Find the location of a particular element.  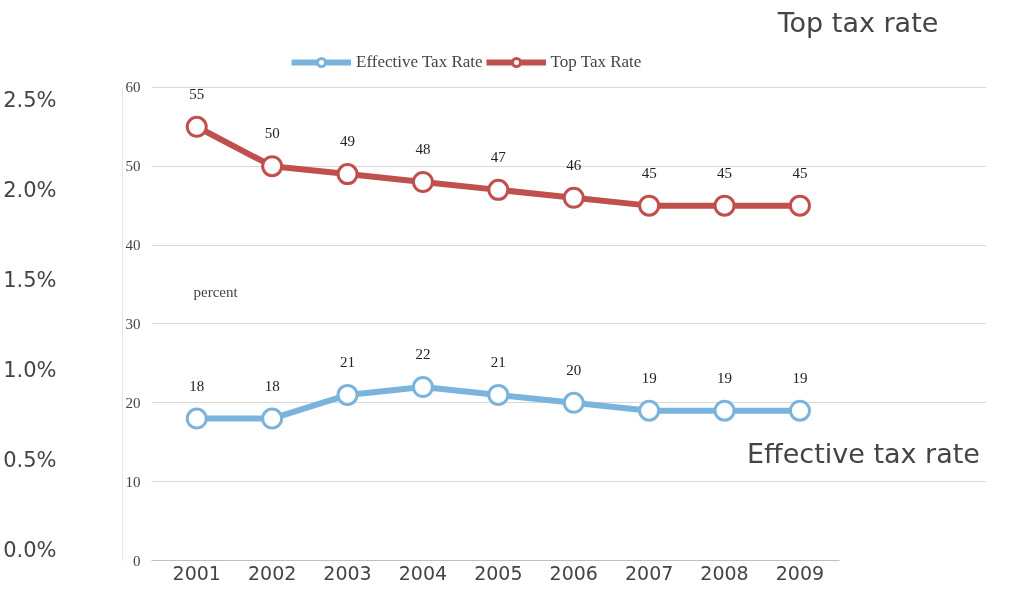

text: Top tax rate is located at coordinates (857, 22).